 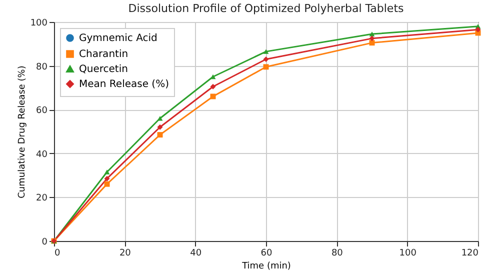 I want to click on x-tick-label: 120, so click(x=470, y=253).